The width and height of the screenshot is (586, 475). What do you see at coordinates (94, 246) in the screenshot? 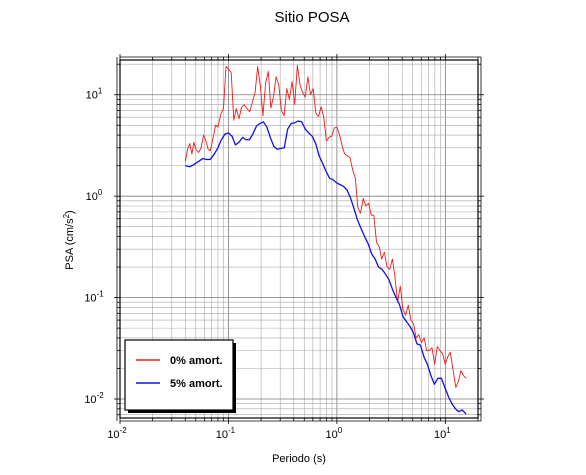
I see `y-tick-labels: 10⁻² 10⁻¹ 10⁰ 10¹` at bounding box center [94, 246].